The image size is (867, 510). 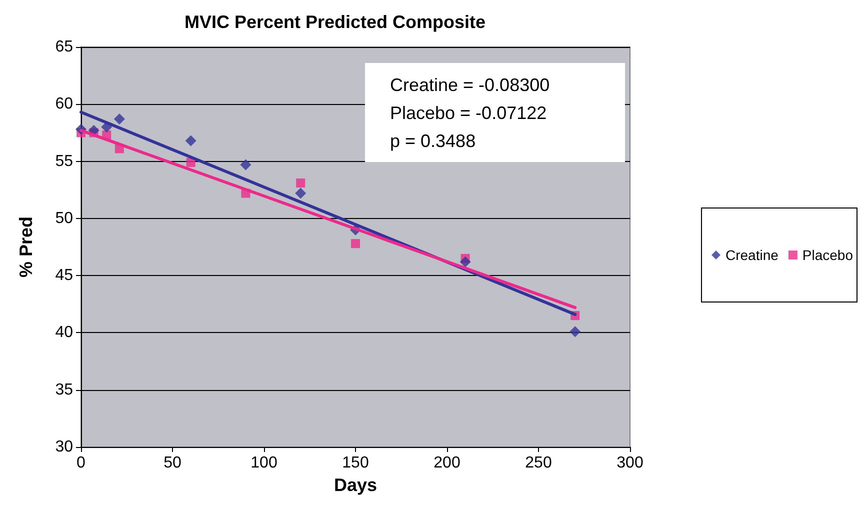 I want to click on legend-label: Creatine, so click(x=752, y=255).